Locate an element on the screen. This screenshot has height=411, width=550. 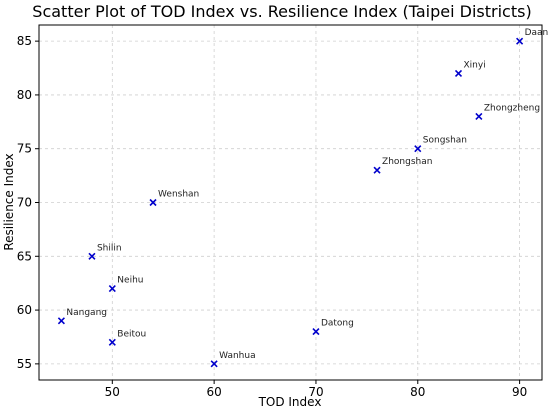
x-axis-ticks: 50 60 70 80 90 is located at coordinates (316, 389).